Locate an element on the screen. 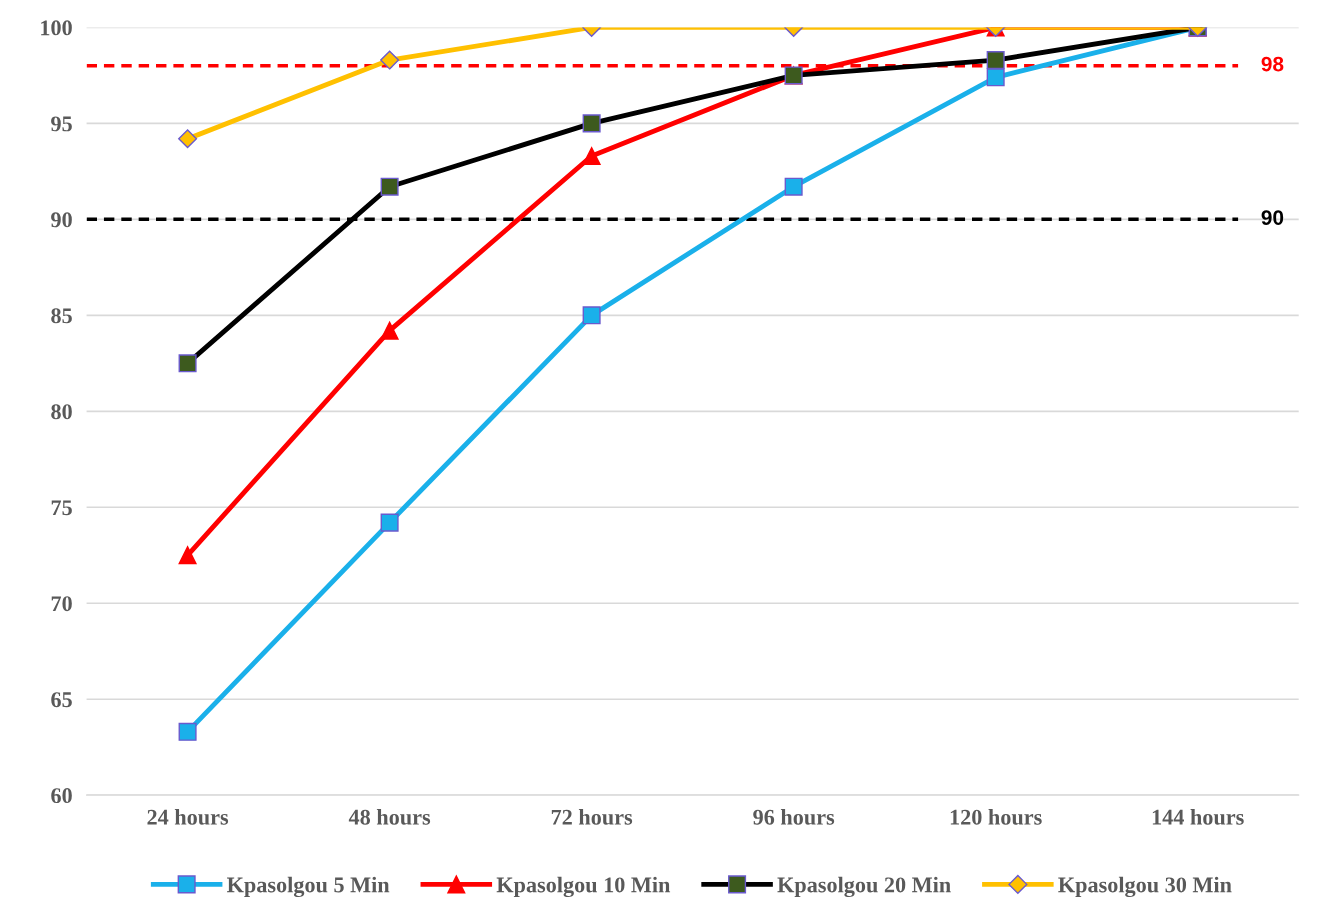  y-tick-label: 95 is located at coordinates (61, 124).